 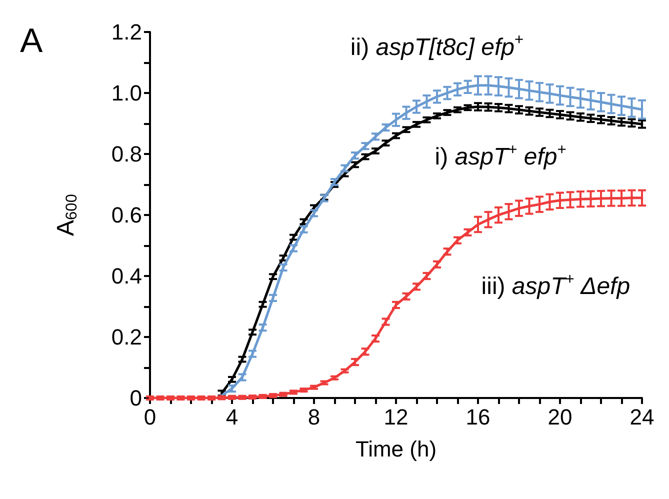 What do you see at coordinates (478, 417) in the screenshot?
I see `x-tick-label: 16` at bounding box center [478, 417].